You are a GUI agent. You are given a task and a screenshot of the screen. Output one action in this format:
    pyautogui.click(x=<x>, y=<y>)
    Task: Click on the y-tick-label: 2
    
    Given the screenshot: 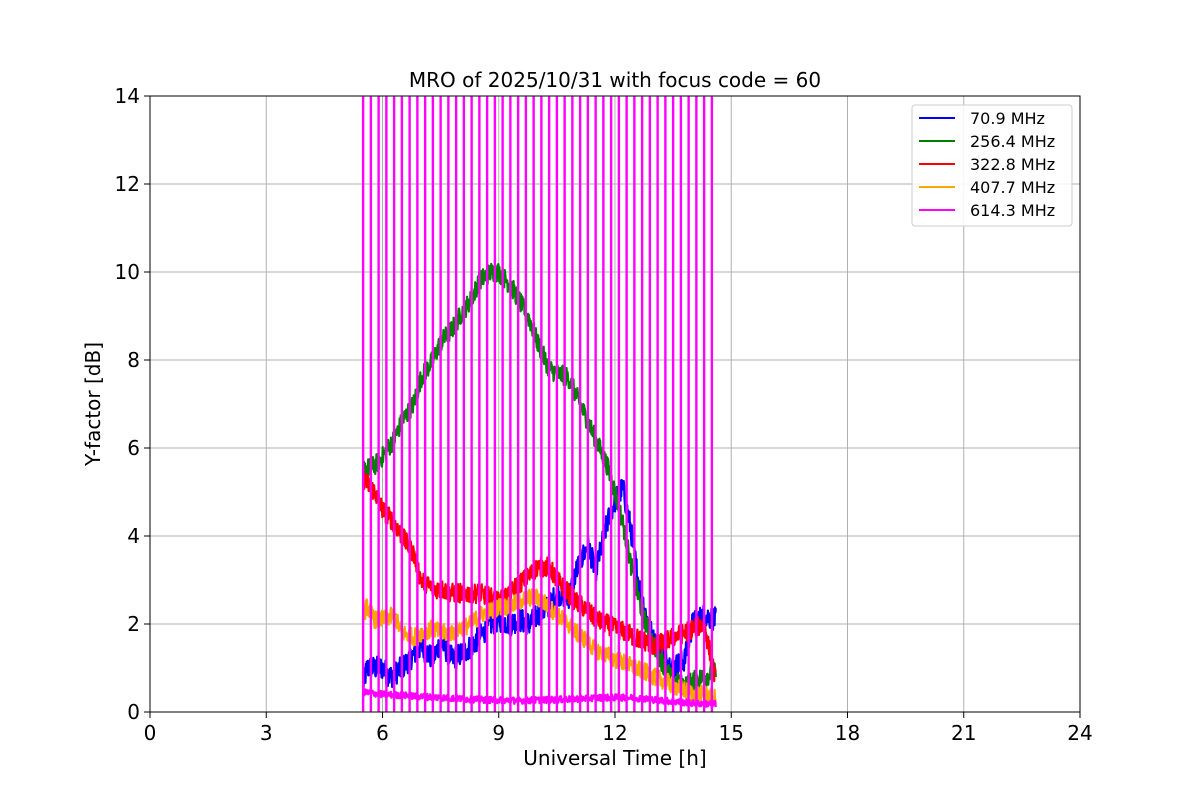 What is the action you would take?
    pyautogui.click(x=133, y=624)
    